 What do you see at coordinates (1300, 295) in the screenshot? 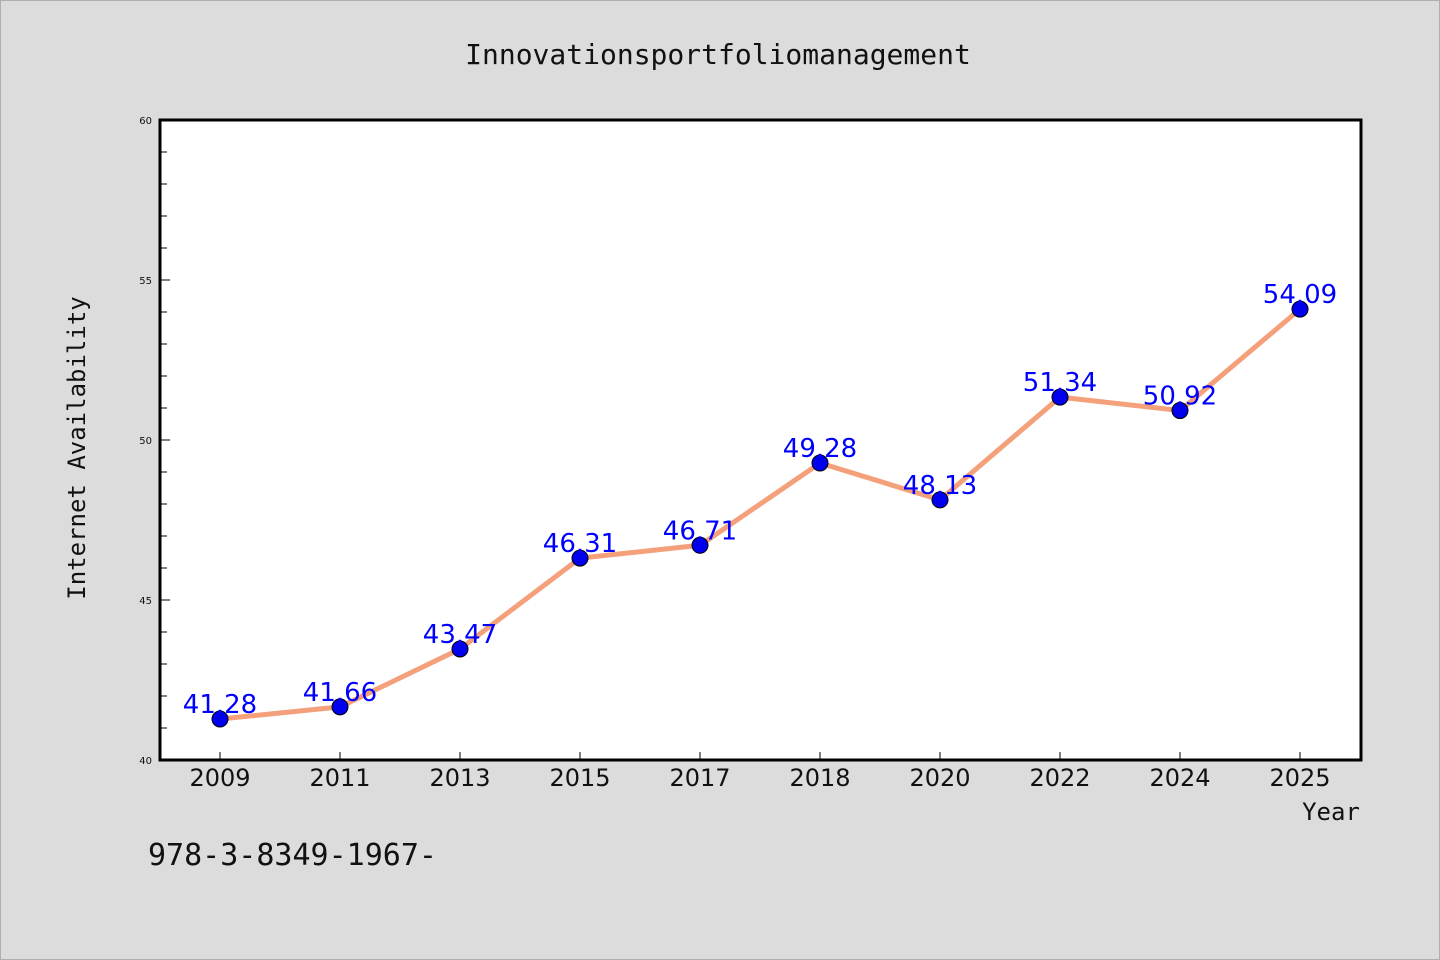
I see `data-label: 54.09` at bounding box center [1300, 295].